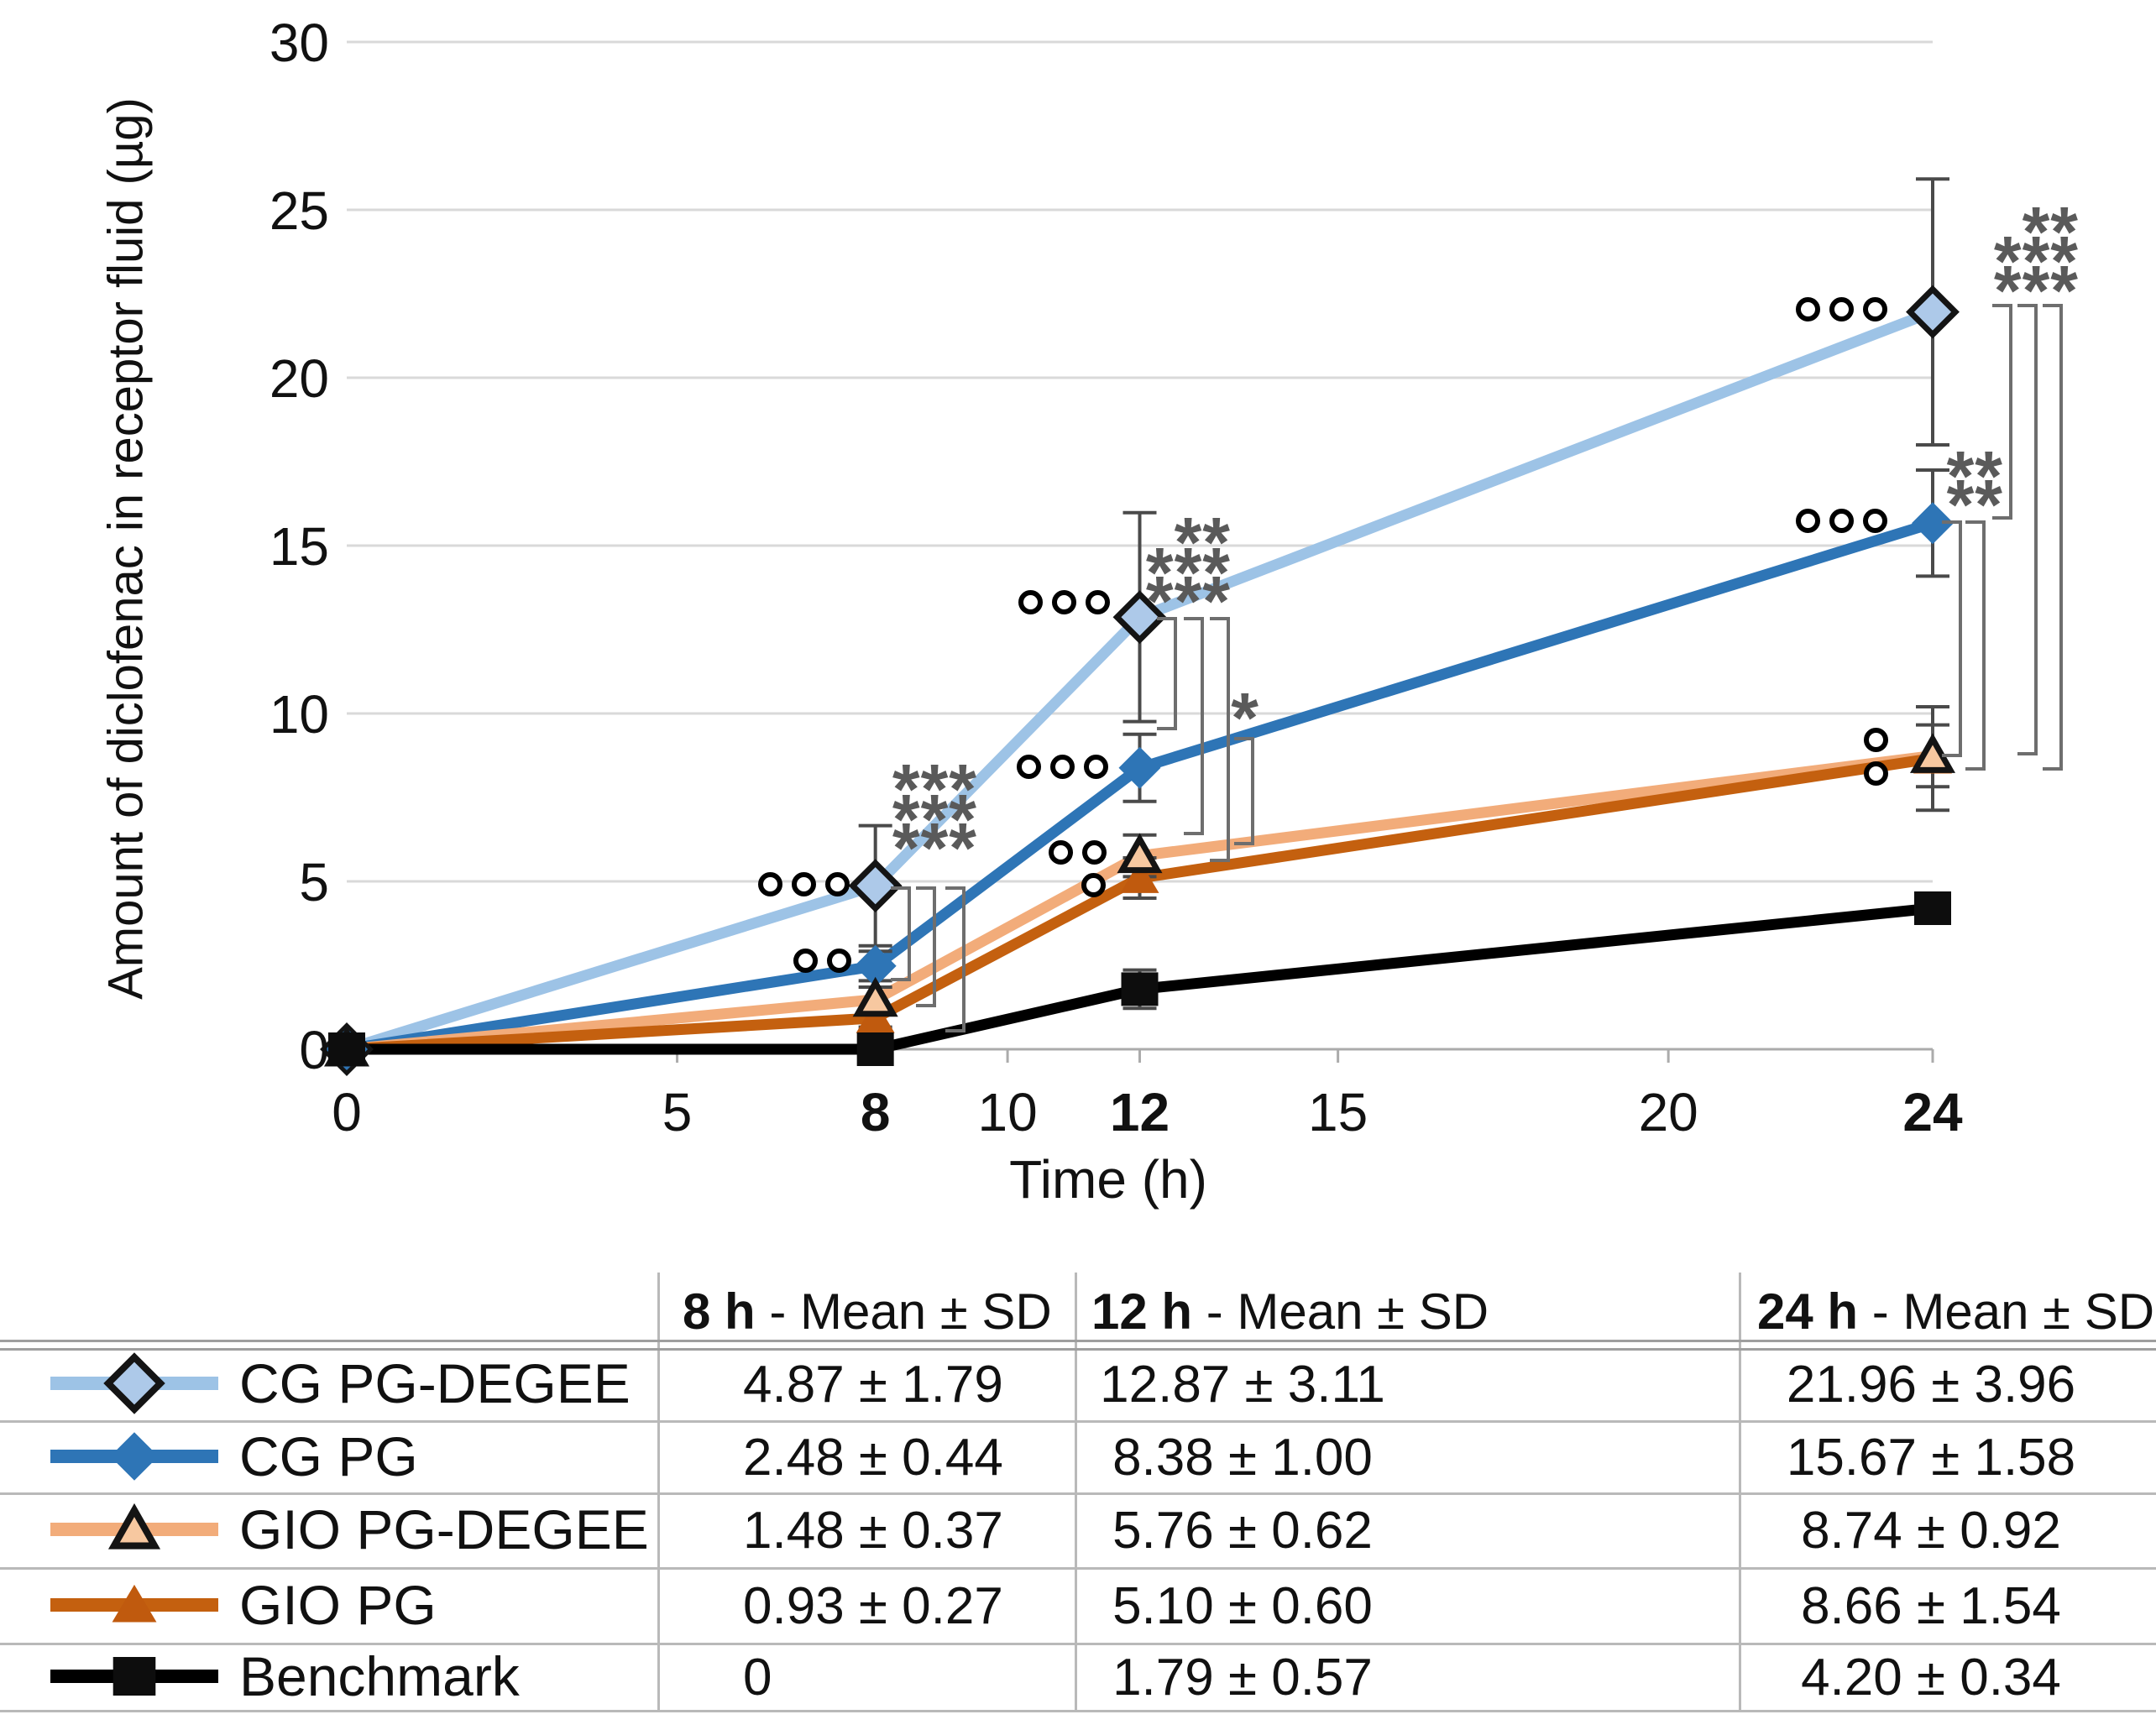 The width and height of the screenshot is (2156, 1730). What do you see at coordinates (867, 1311) in the screenshot?
I see `table-header: 8 h - Mean ± SD` at bounding box center [867, 1311].